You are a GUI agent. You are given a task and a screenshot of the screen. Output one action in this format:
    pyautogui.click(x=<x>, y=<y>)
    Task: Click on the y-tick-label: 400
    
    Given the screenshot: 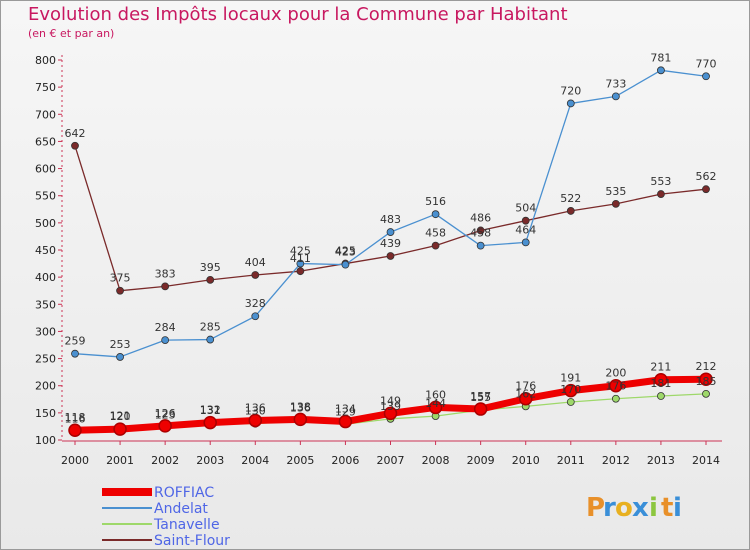 What is the action you would take?
    pyautogui.click(x=45, y=277)
    